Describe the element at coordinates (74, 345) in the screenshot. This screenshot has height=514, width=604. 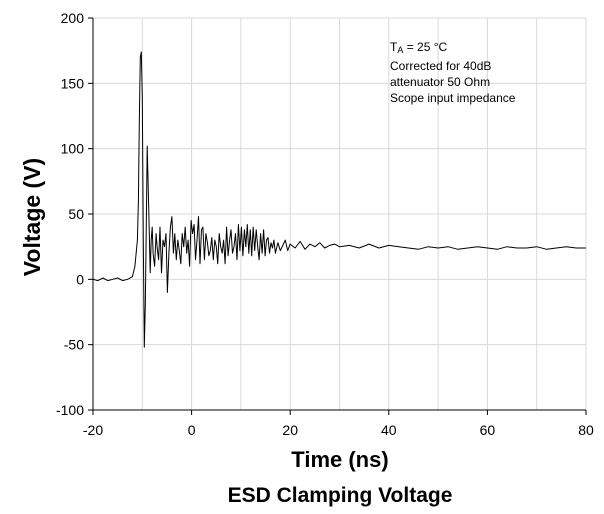
I see `y-tick-label-1: -50` at that location.